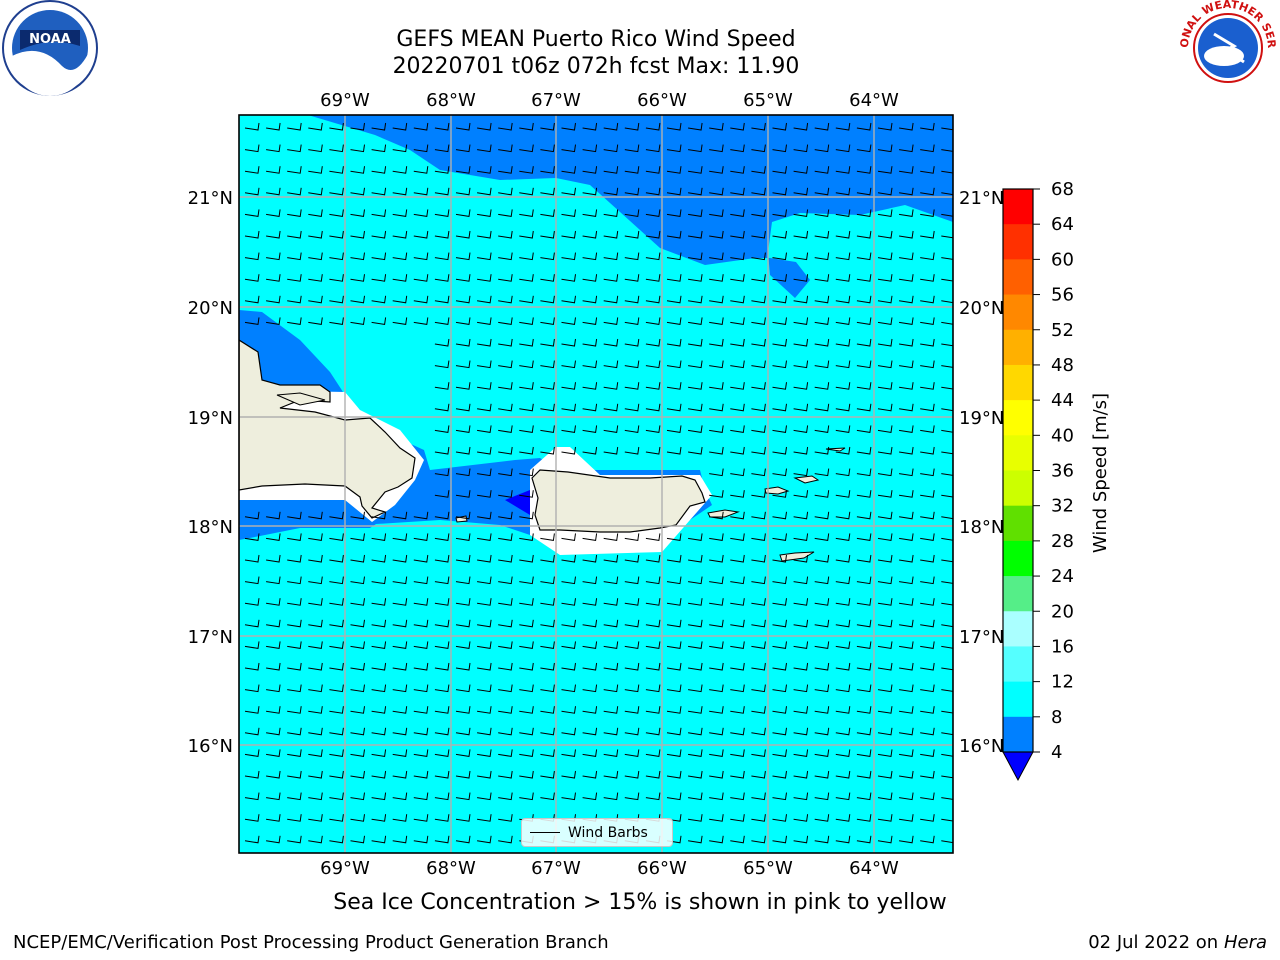 This screenshot has height=960, width=1280. I want to click on lat-label-21n-right: 21°N, so click(981, 198).